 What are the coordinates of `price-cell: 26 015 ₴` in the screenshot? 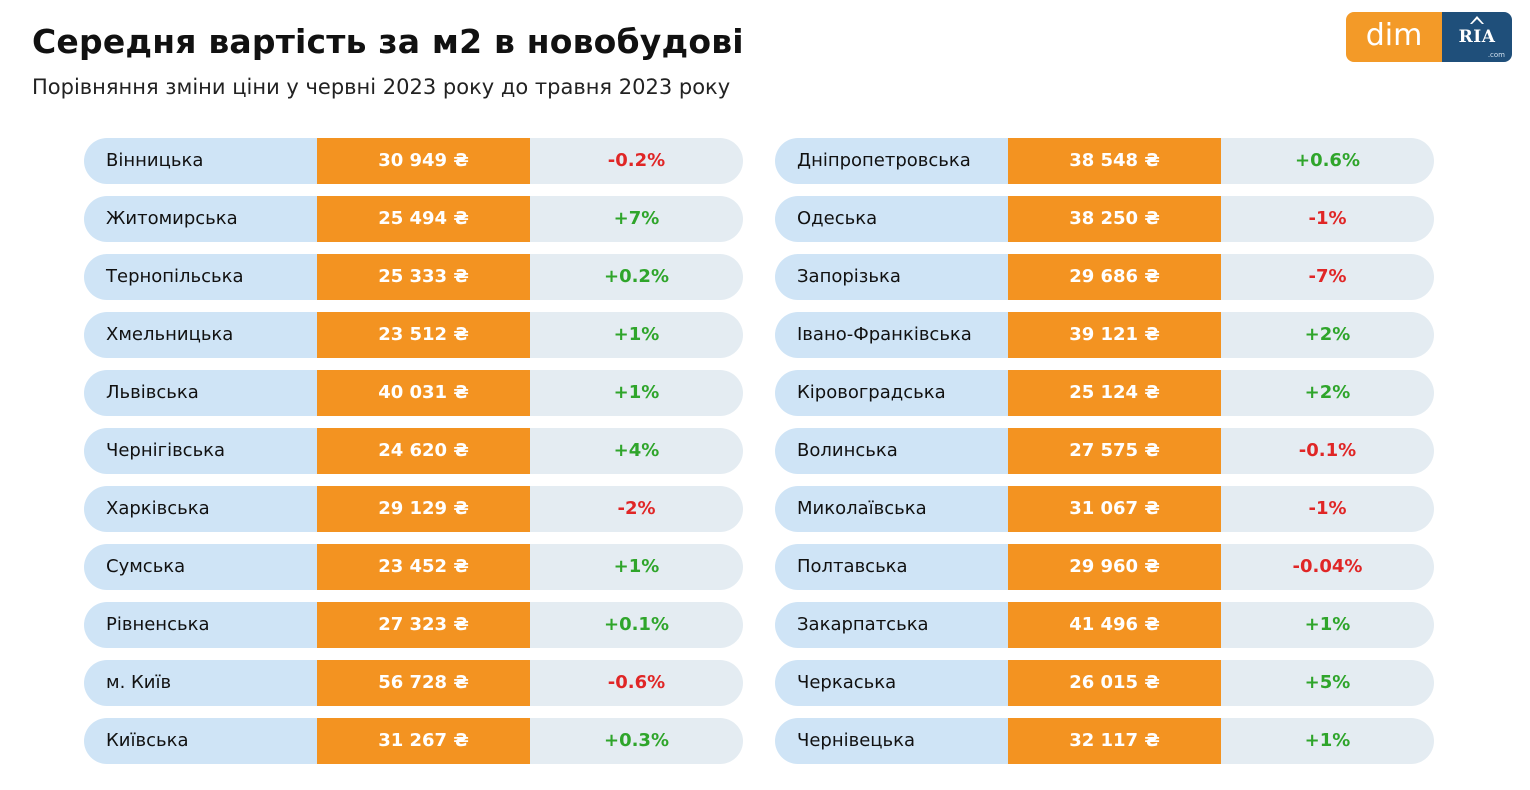 It's located at (1114, 683).